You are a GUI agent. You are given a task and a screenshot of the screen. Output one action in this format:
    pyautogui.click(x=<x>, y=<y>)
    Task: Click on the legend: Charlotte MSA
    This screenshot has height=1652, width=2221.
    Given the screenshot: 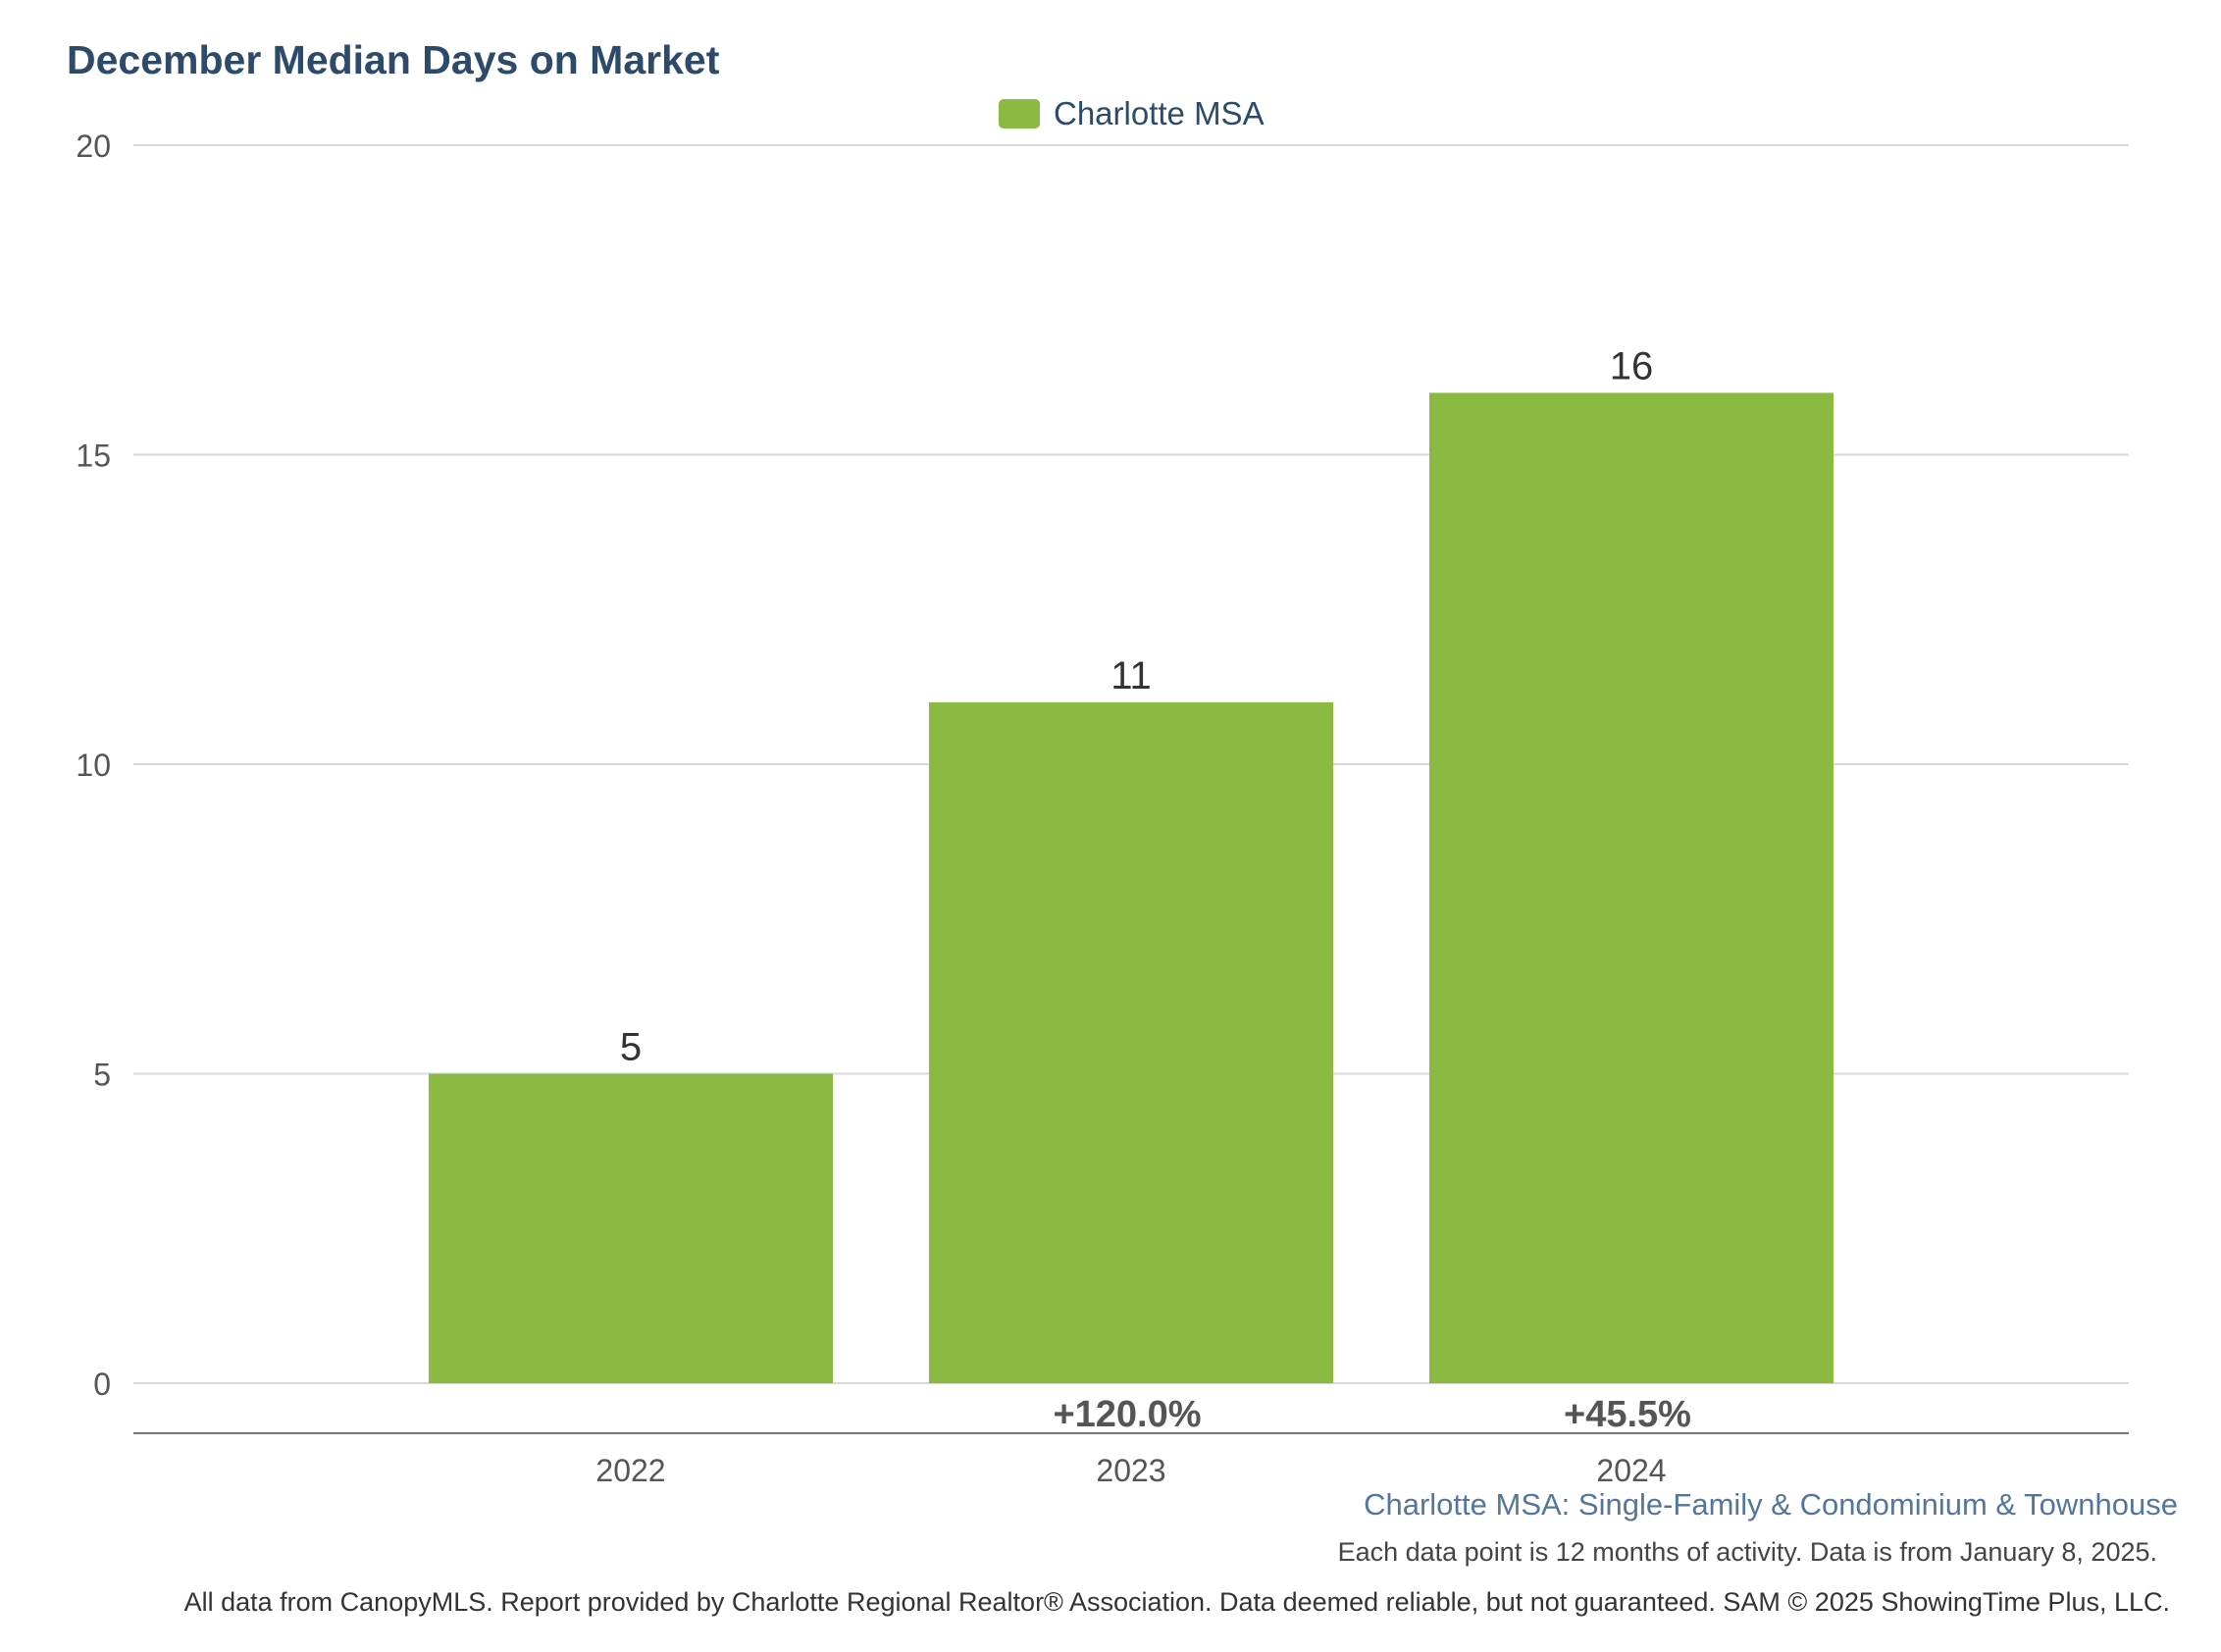 What is the action you would take?
    pyautogui.click(x=1132, y=113)
    